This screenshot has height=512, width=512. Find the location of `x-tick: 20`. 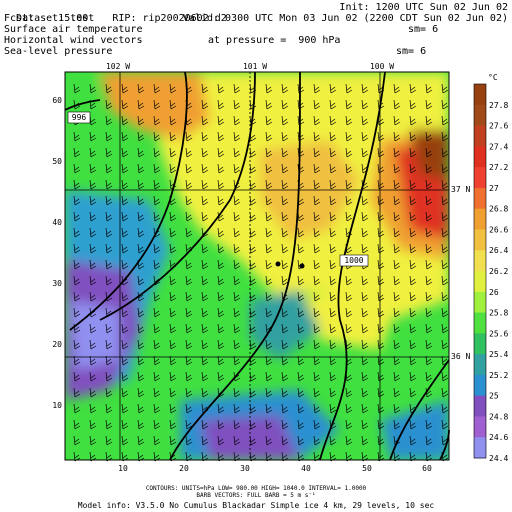

x-tick: 20 is located at coordinates (184, 468).